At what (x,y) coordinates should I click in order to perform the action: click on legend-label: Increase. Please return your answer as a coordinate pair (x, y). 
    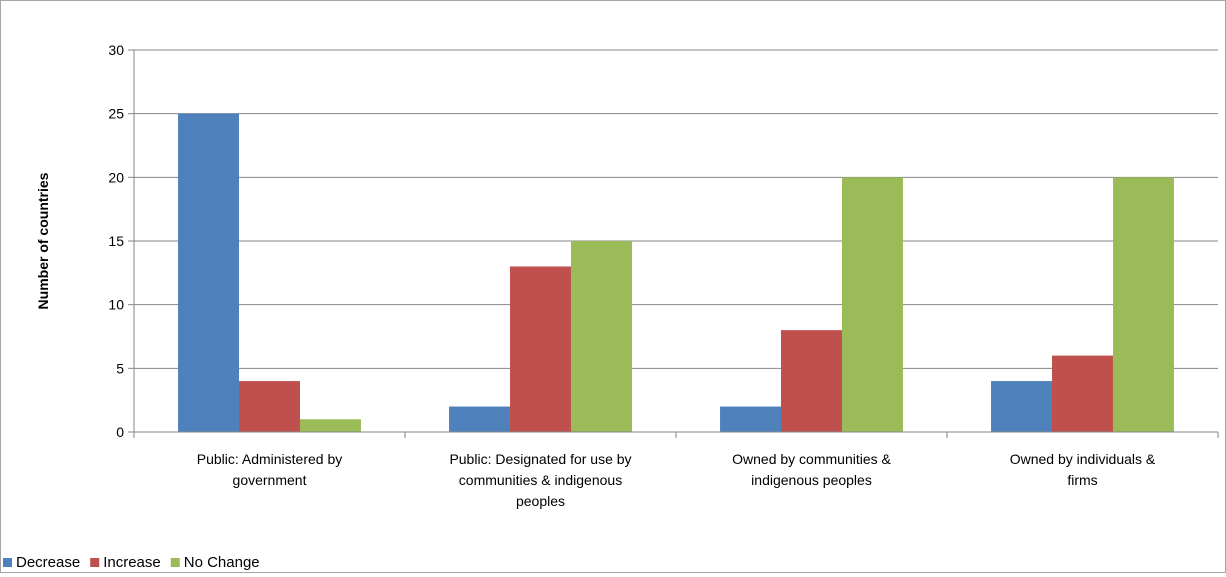
    Looking at the image, I should click on (132, 562).